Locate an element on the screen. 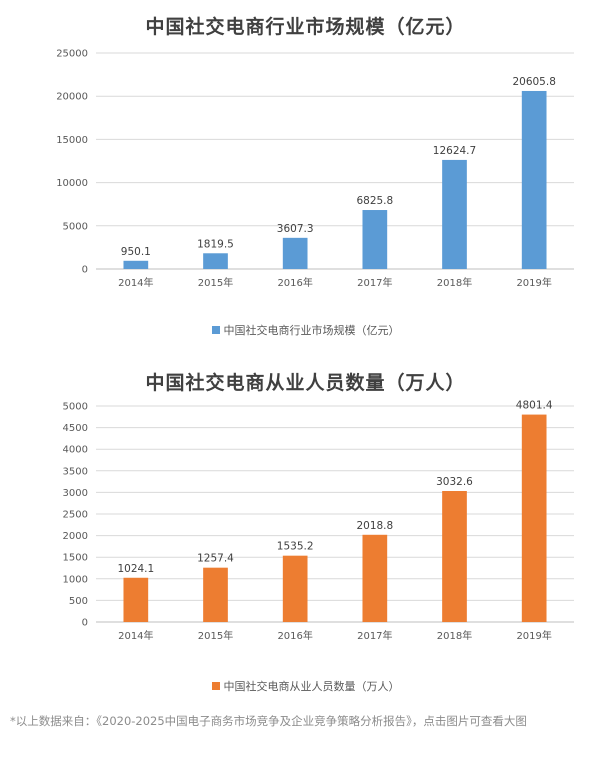  data-label: 4801.4 is located at coordinates (534, 406).